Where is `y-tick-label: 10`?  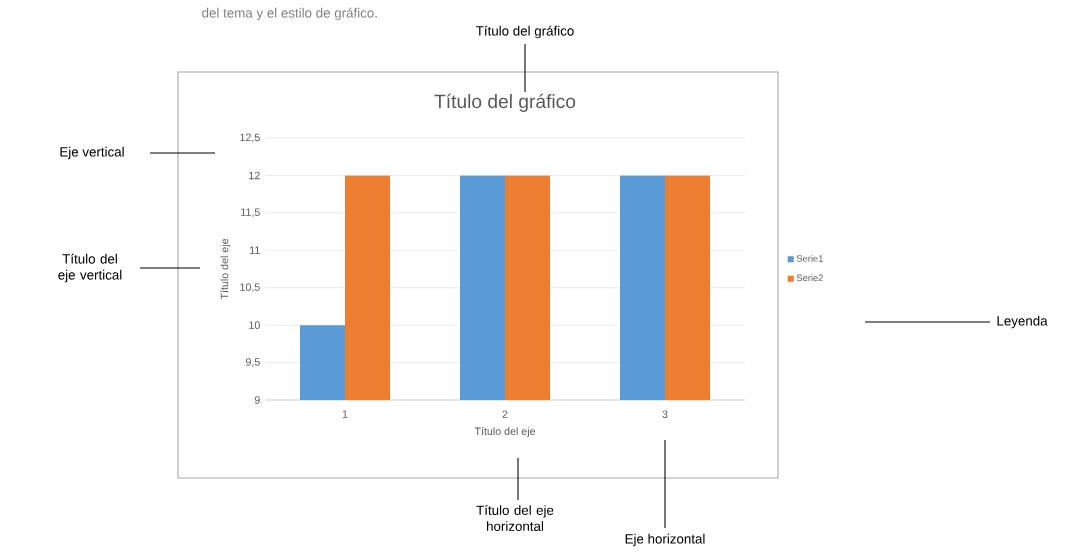
y-tick-label: 10 is located at coordinates (254, 325).